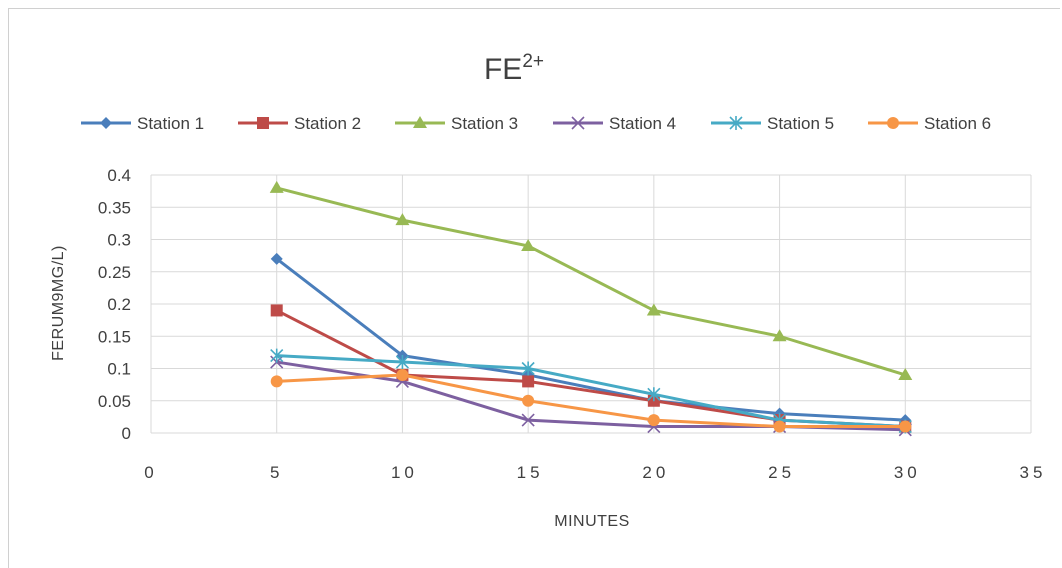  What do you see at coordinates (114, 401) in the screenshot?
I see `y-tick-label: 0.05` at bounding box center [114, 401].